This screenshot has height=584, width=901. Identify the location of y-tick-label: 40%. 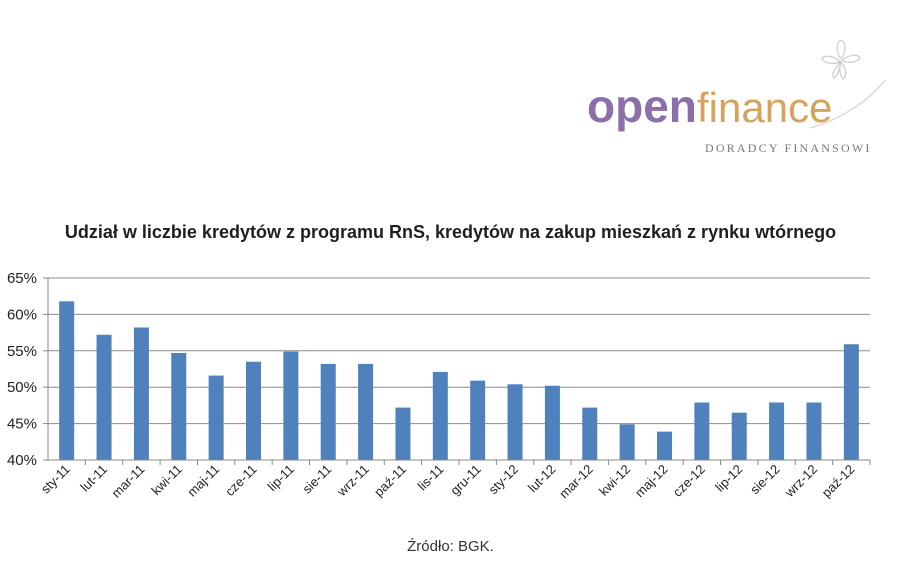
(22, 460).